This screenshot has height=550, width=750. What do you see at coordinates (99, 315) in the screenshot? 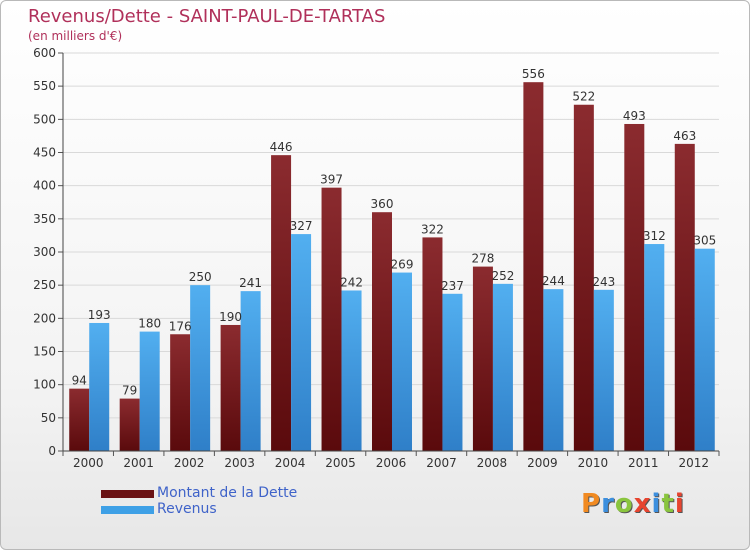
I see `data-label-revenus: 193` at bounding box center [99, 315].